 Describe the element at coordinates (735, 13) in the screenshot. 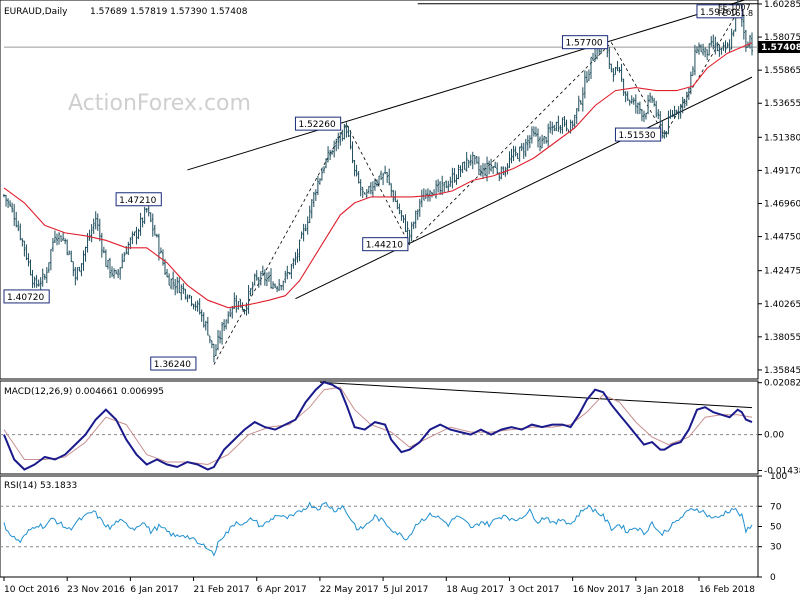

I see `fib-extension-label: FE 161.8` at that location.